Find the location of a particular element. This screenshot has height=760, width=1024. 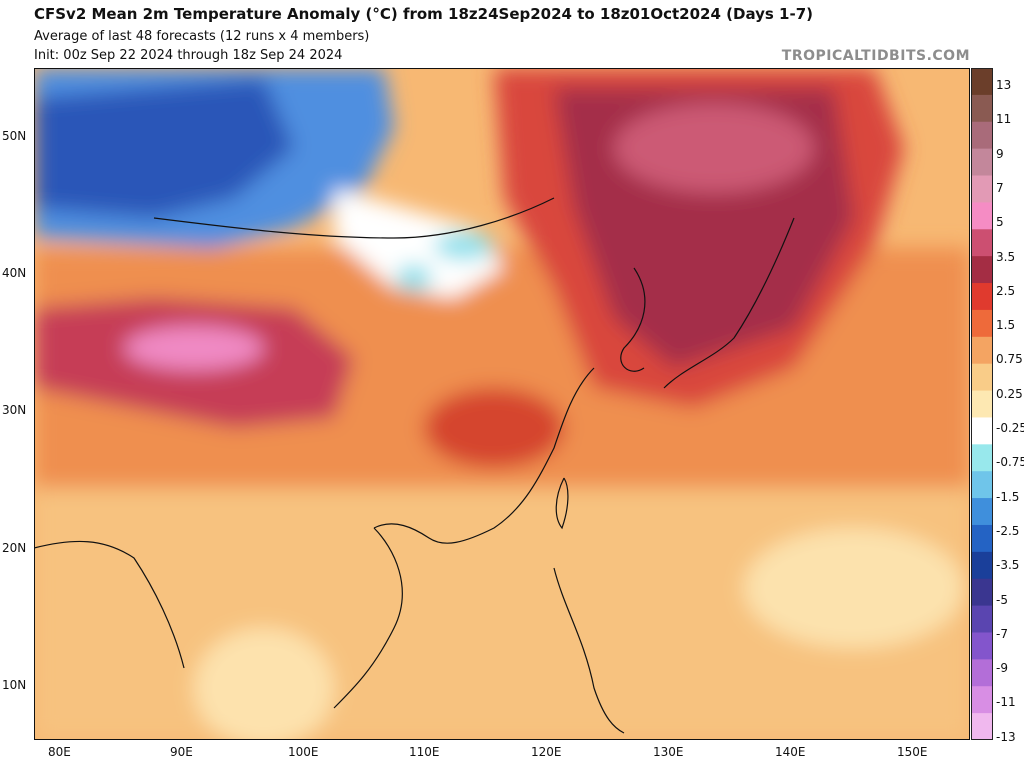

lon-label: 120E is located at coordinates (546, 752).